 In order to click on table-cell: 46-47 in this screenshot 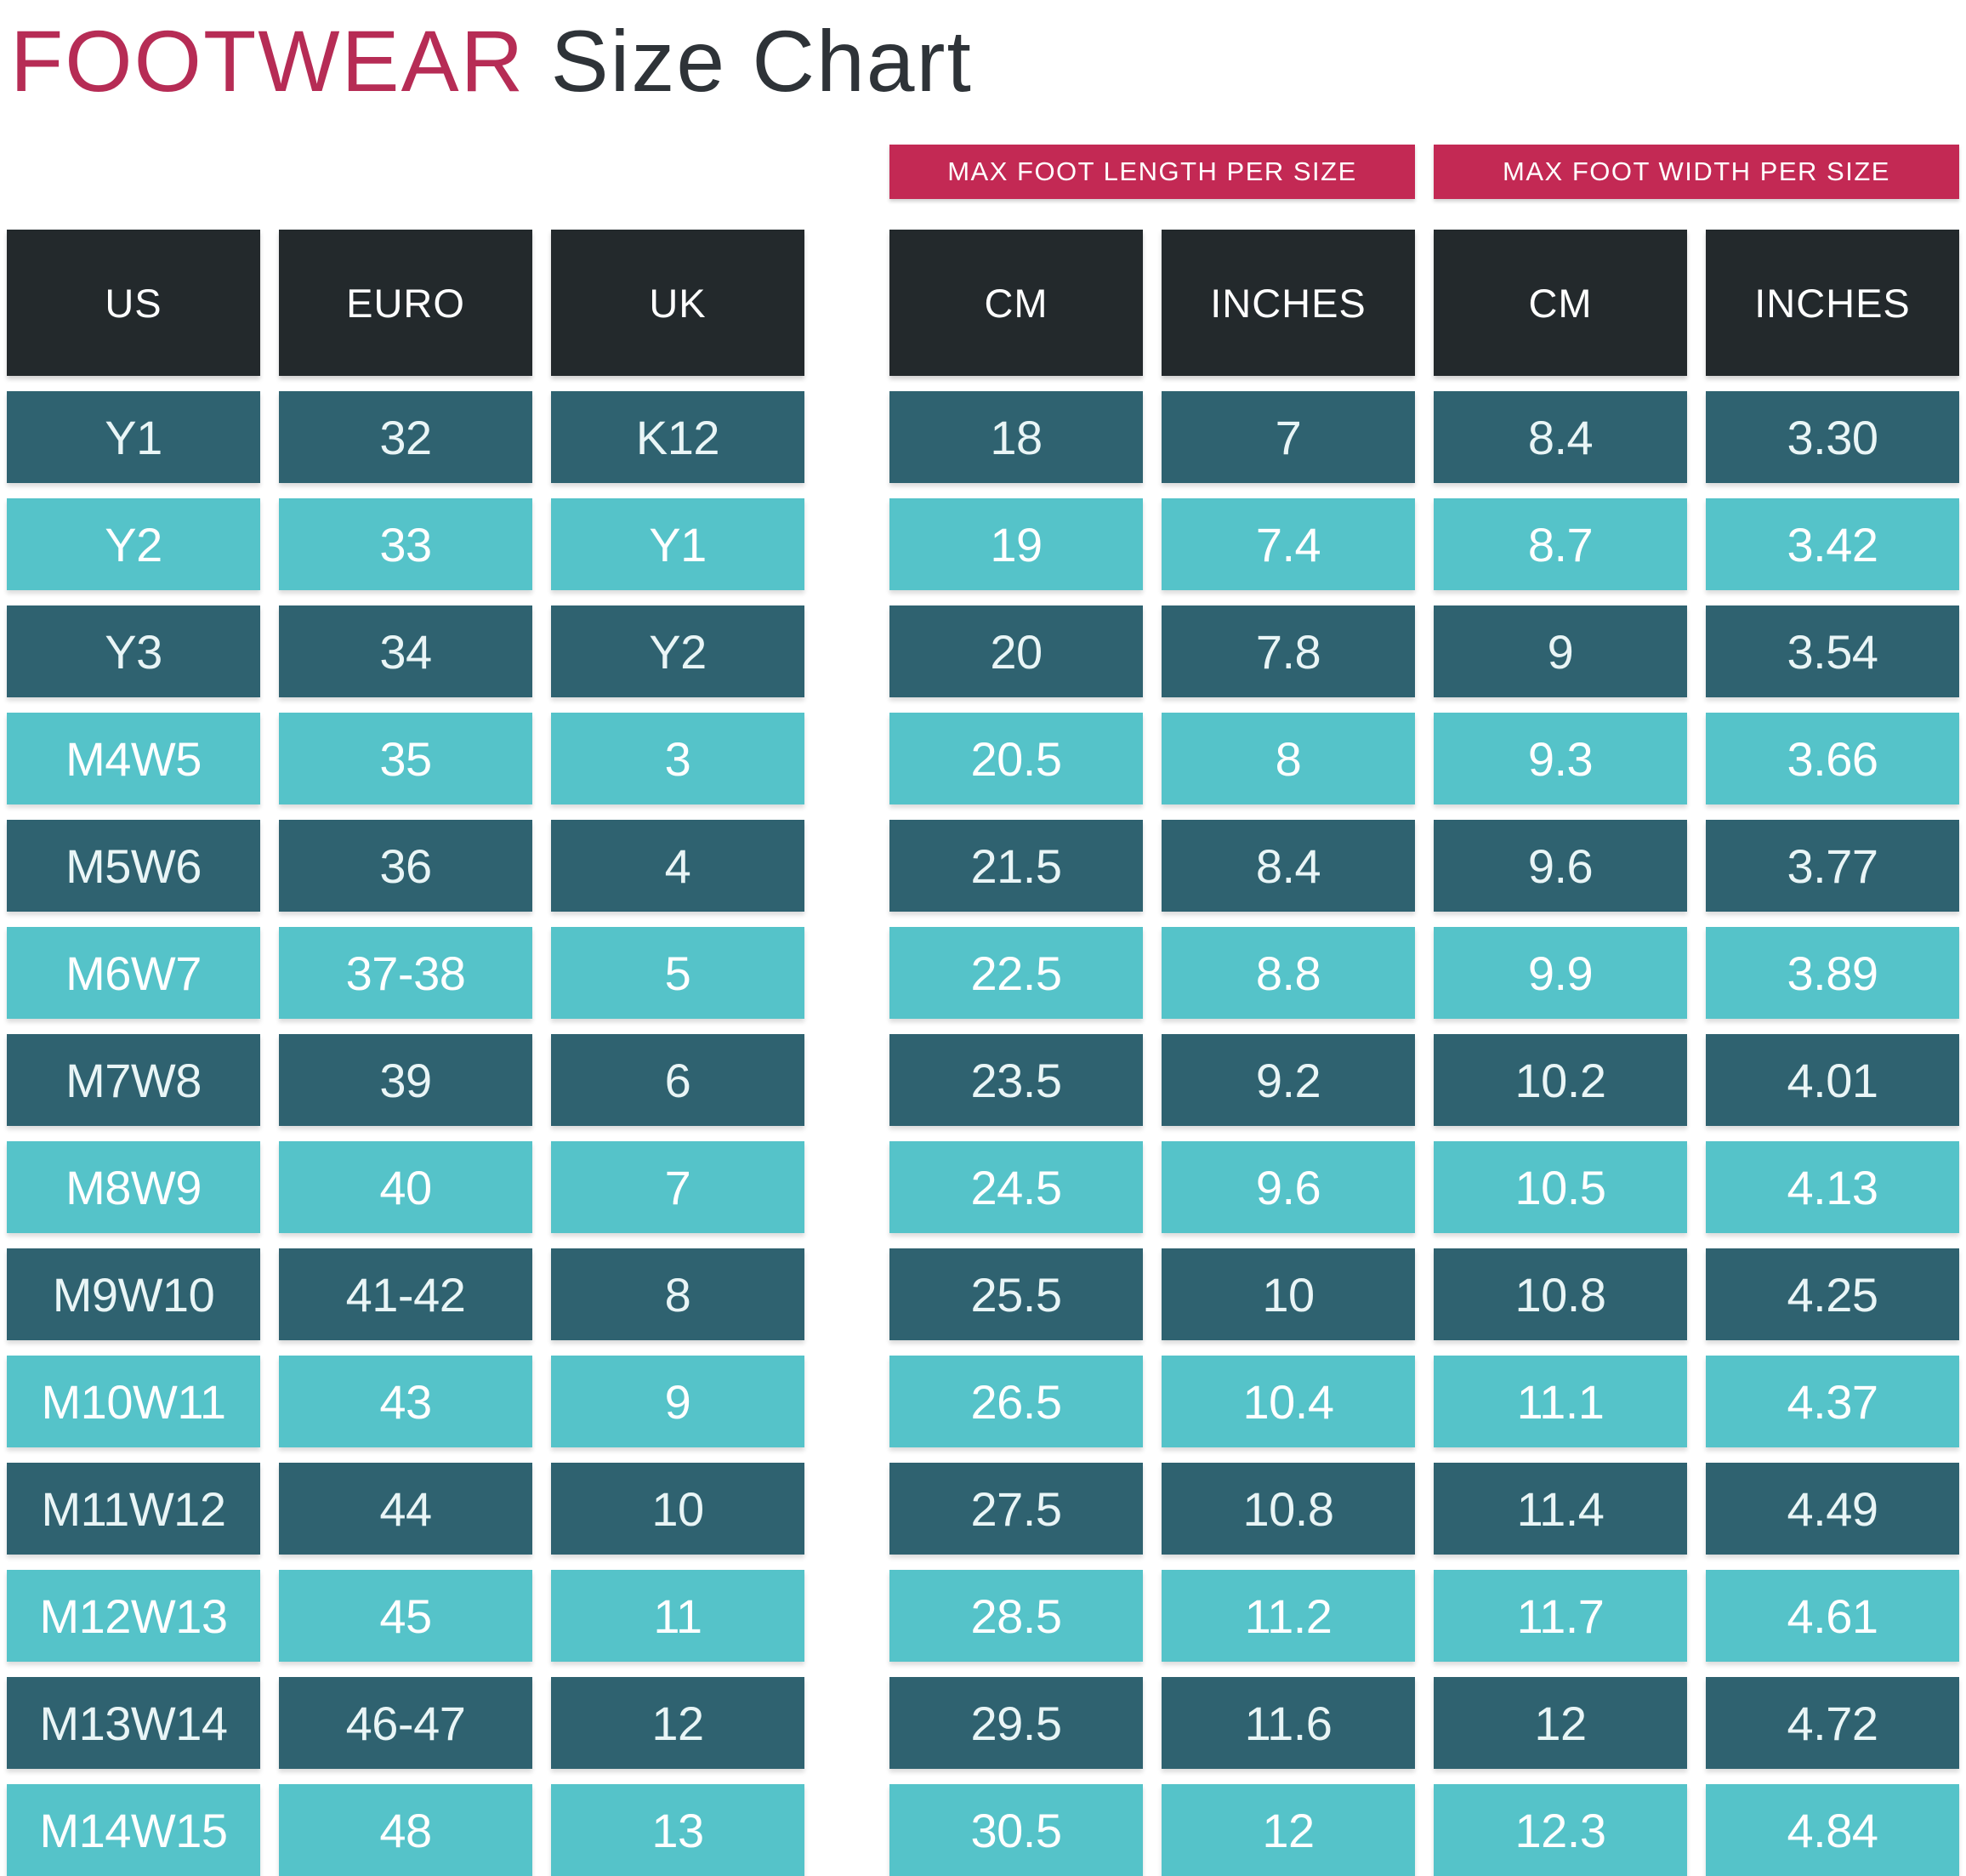, I will do `click(405, 1723)`.